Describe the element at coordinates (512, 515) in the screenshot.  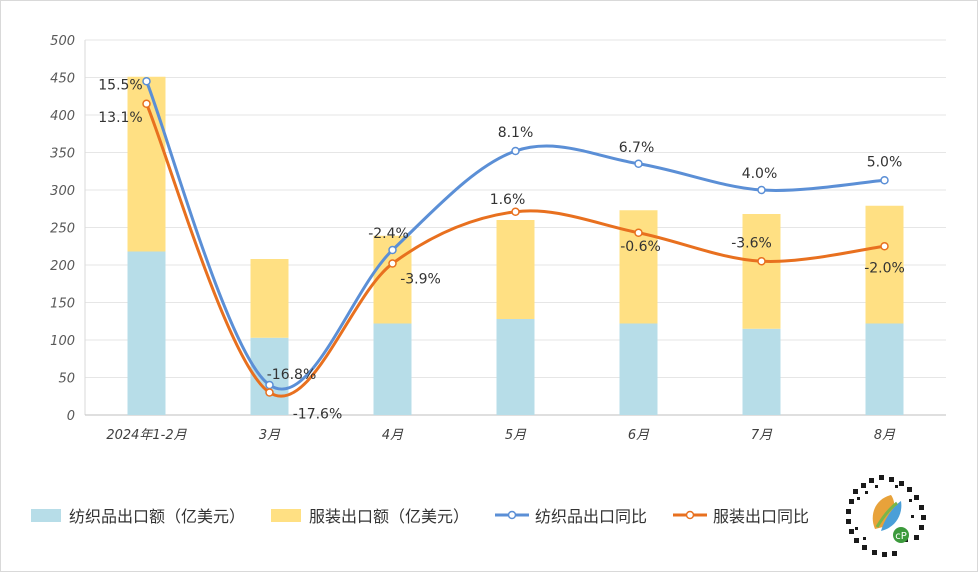
I see `textile-line-swatch` at that location.